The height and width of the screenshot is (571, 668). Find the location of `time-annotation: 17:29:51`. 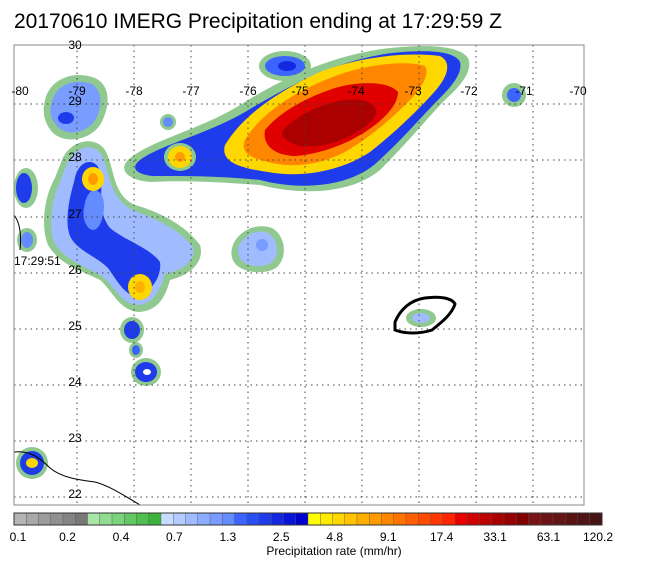

time-annotation: 17:29:51 is located at coordinates (37, 261).